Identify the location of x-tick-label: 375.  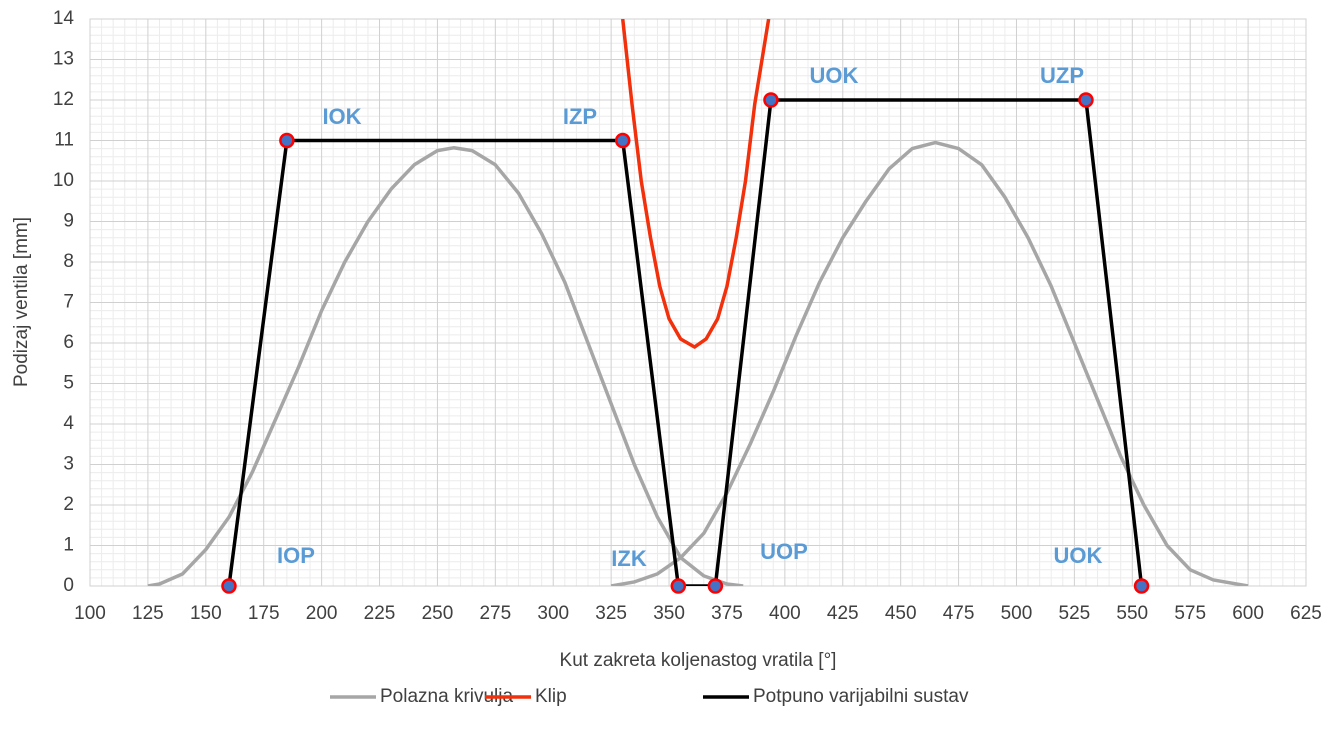
(727, 613).